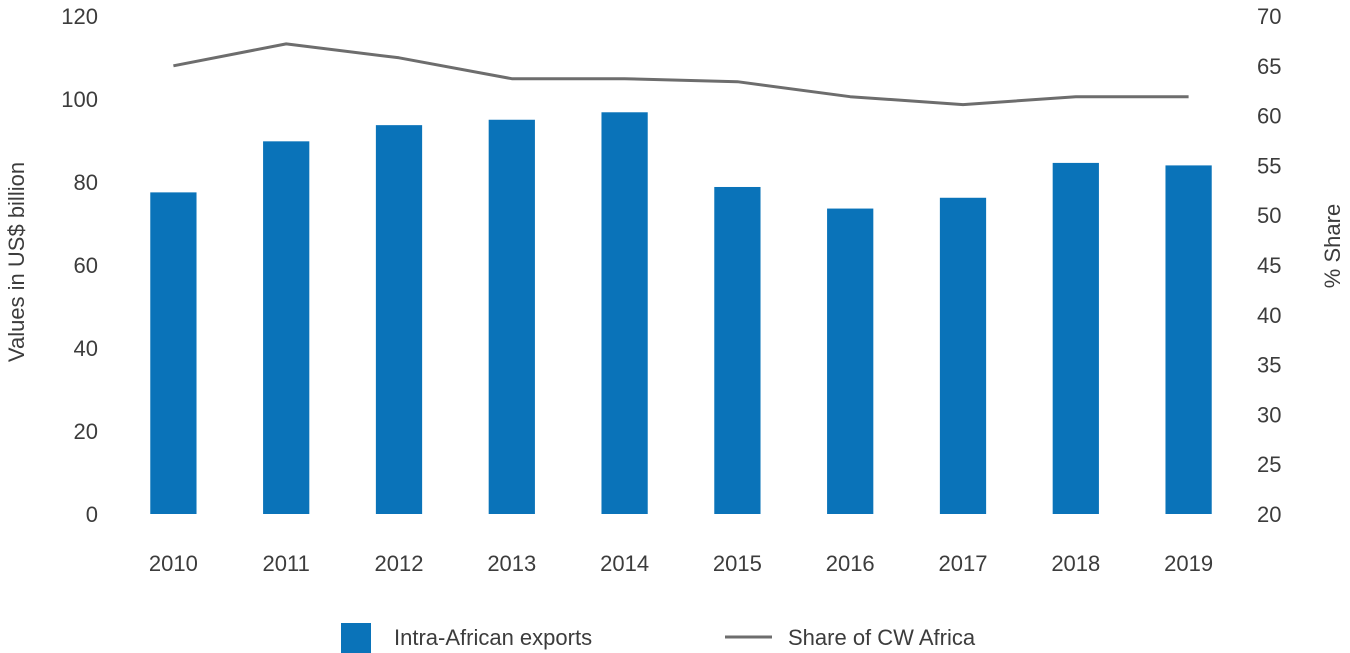 This screenshot has height=653, width=1350. I want to click on legend-label-bar: Intra-African exports, so click(493, 637).